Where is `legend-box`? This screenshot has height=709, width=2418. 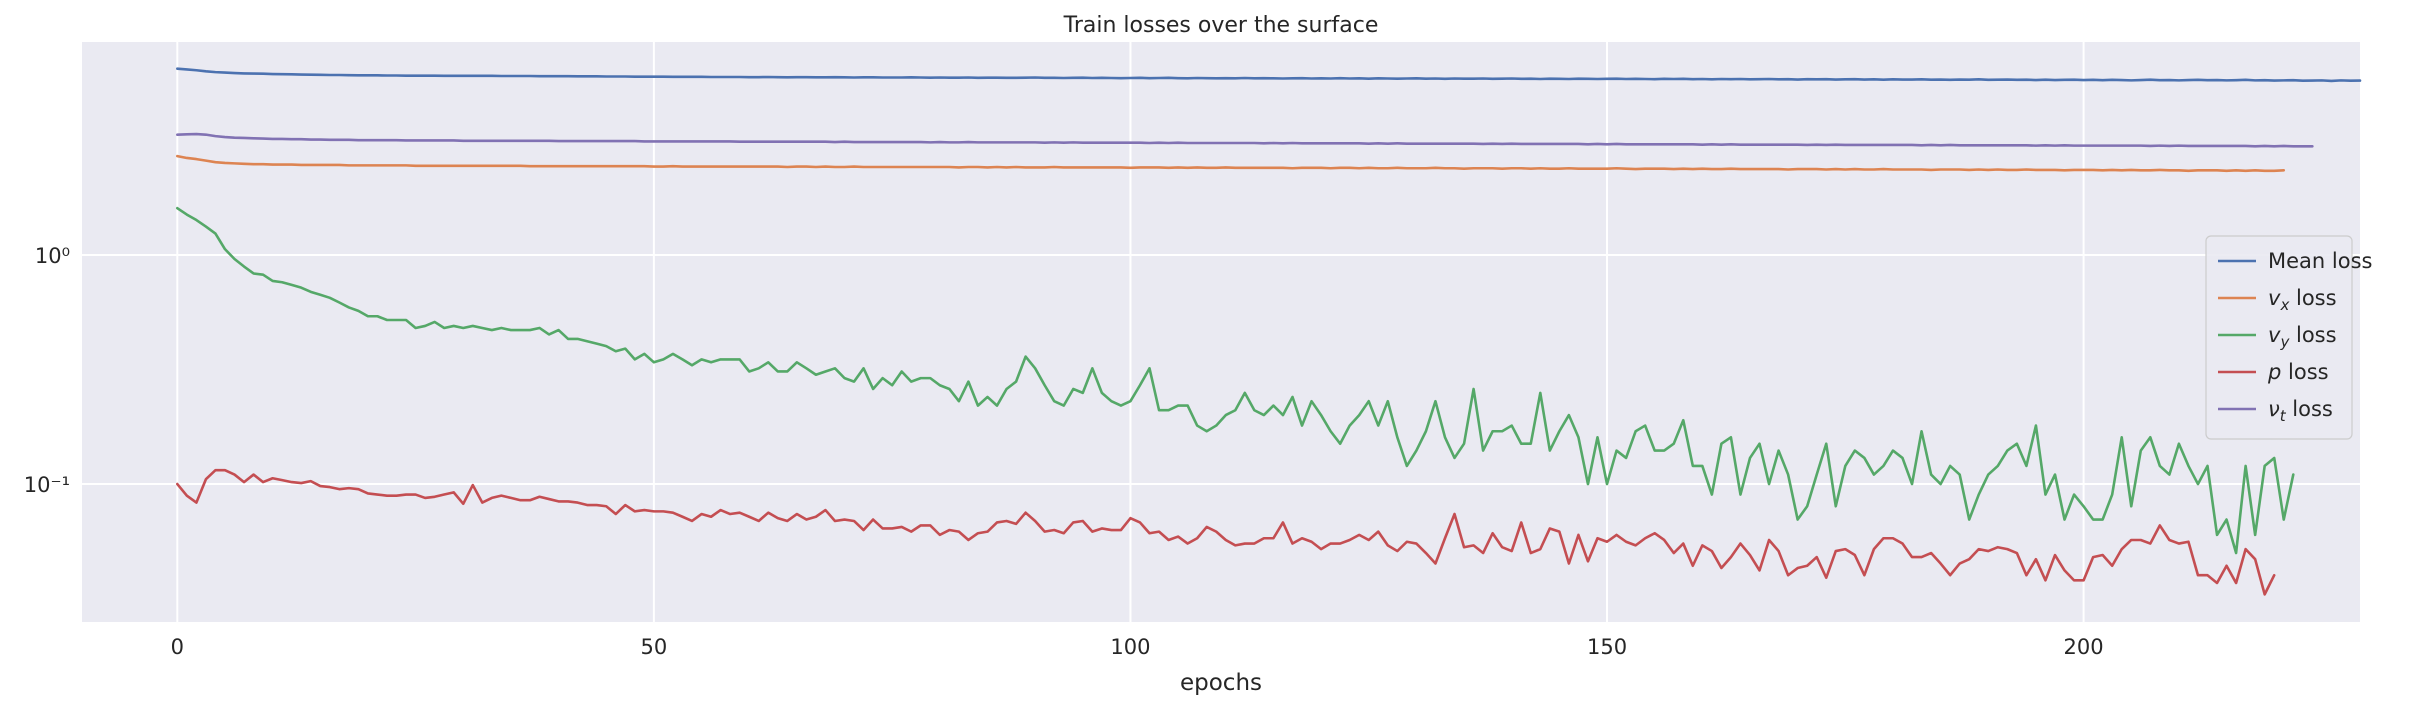 legend-box is located at coordinates (2279, 337).